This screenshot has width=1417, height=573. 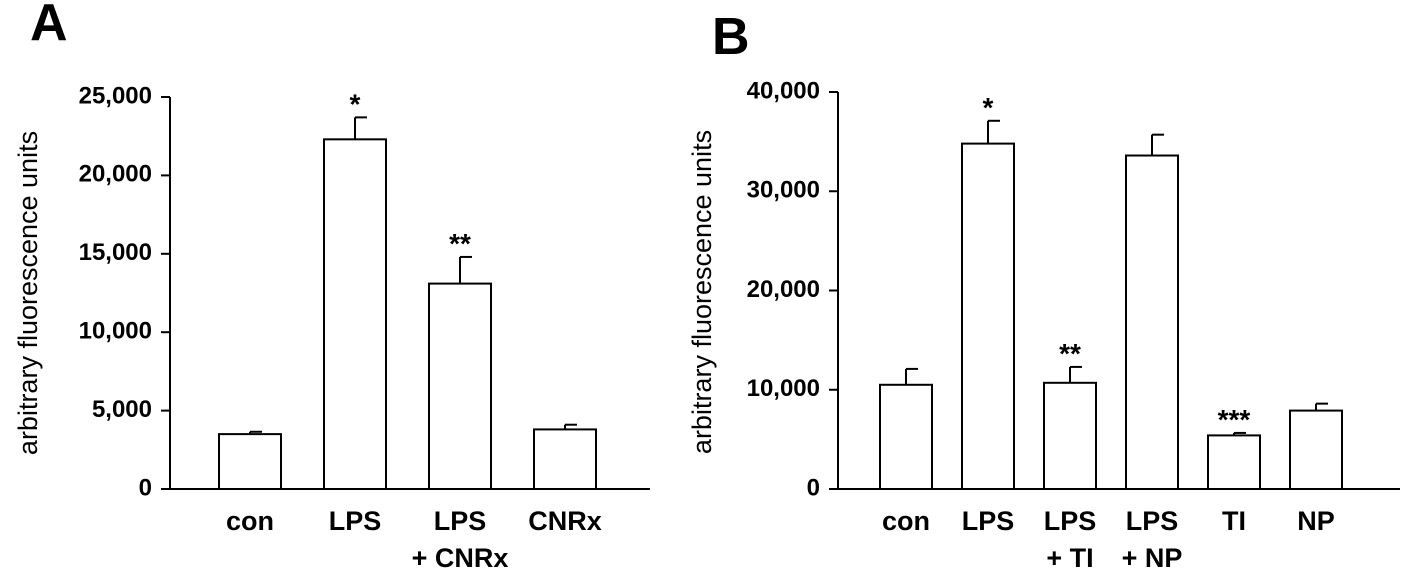 I want to click on panel-a-y-tick-label: 10,000, so click(x=115, y=331).